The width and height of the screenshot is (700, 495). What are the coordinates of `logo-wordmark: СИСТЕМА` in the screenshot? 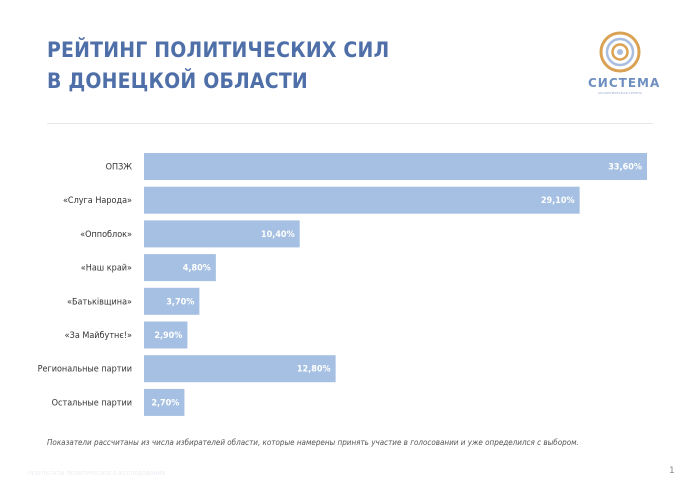 It's located at (624, 83).